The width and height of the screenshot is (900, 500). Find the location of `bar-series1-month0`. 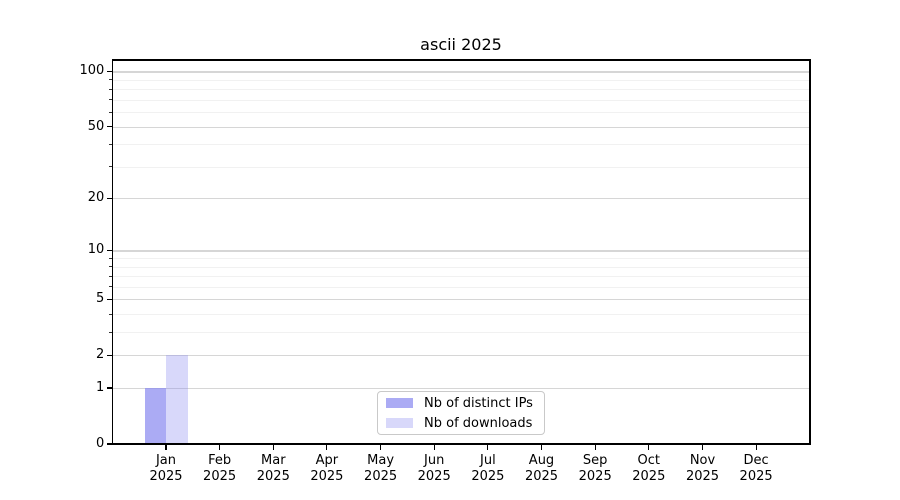

bar-series1-month0 is located at coordinates (177, 399).